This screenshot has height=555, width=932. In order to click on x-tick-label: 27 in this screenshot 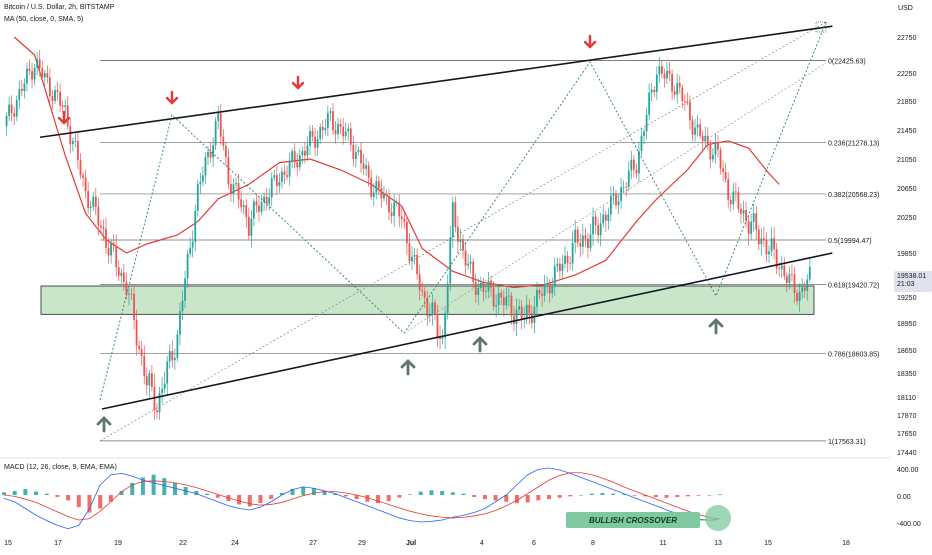, I will do `click(313, 543)`.